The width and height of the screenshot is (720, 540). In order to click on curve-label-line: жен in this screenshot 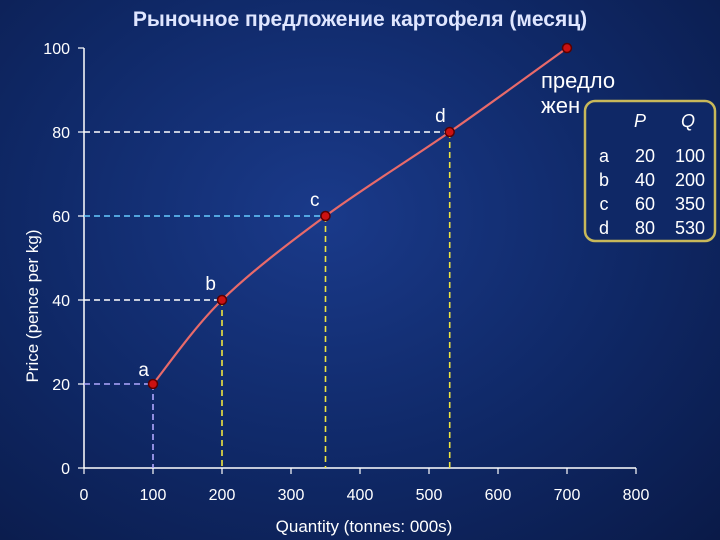, I will do `click(560, 105)`.